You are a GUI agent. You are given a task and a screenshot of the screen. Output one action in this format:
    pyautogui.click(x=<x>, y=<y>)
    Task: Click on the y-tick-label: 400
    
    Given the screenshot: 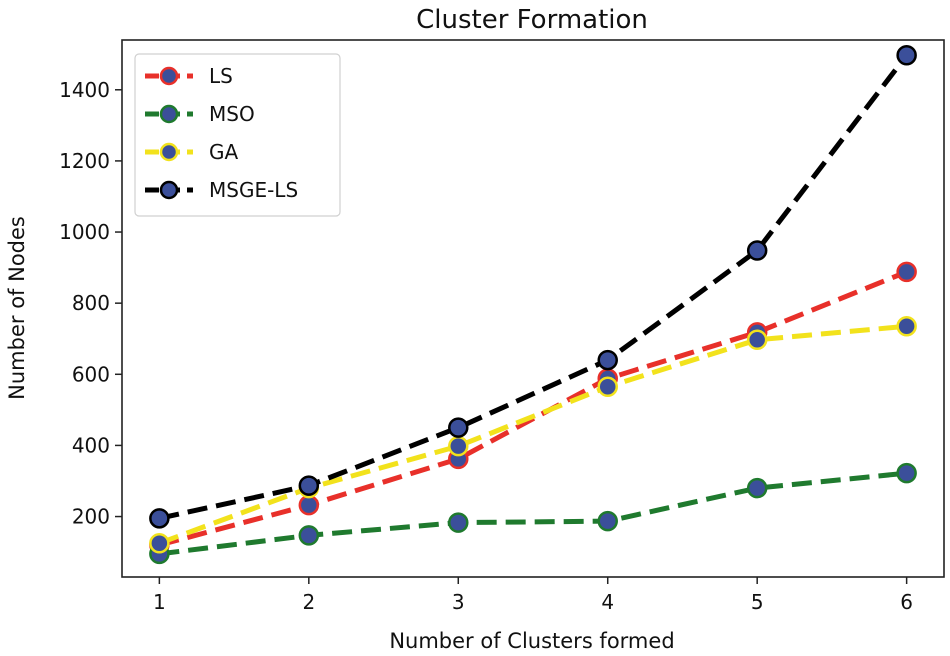 What is the action you would take?
    pyautogui.click(x=91, y=445)
    